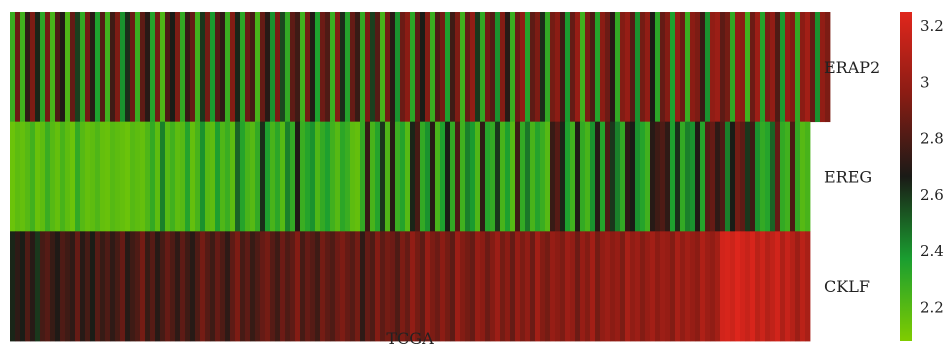  I want to click on colorbar-ticks: 2.2 2.4 2.6 2.8 3 3.2, so click(932, 166).